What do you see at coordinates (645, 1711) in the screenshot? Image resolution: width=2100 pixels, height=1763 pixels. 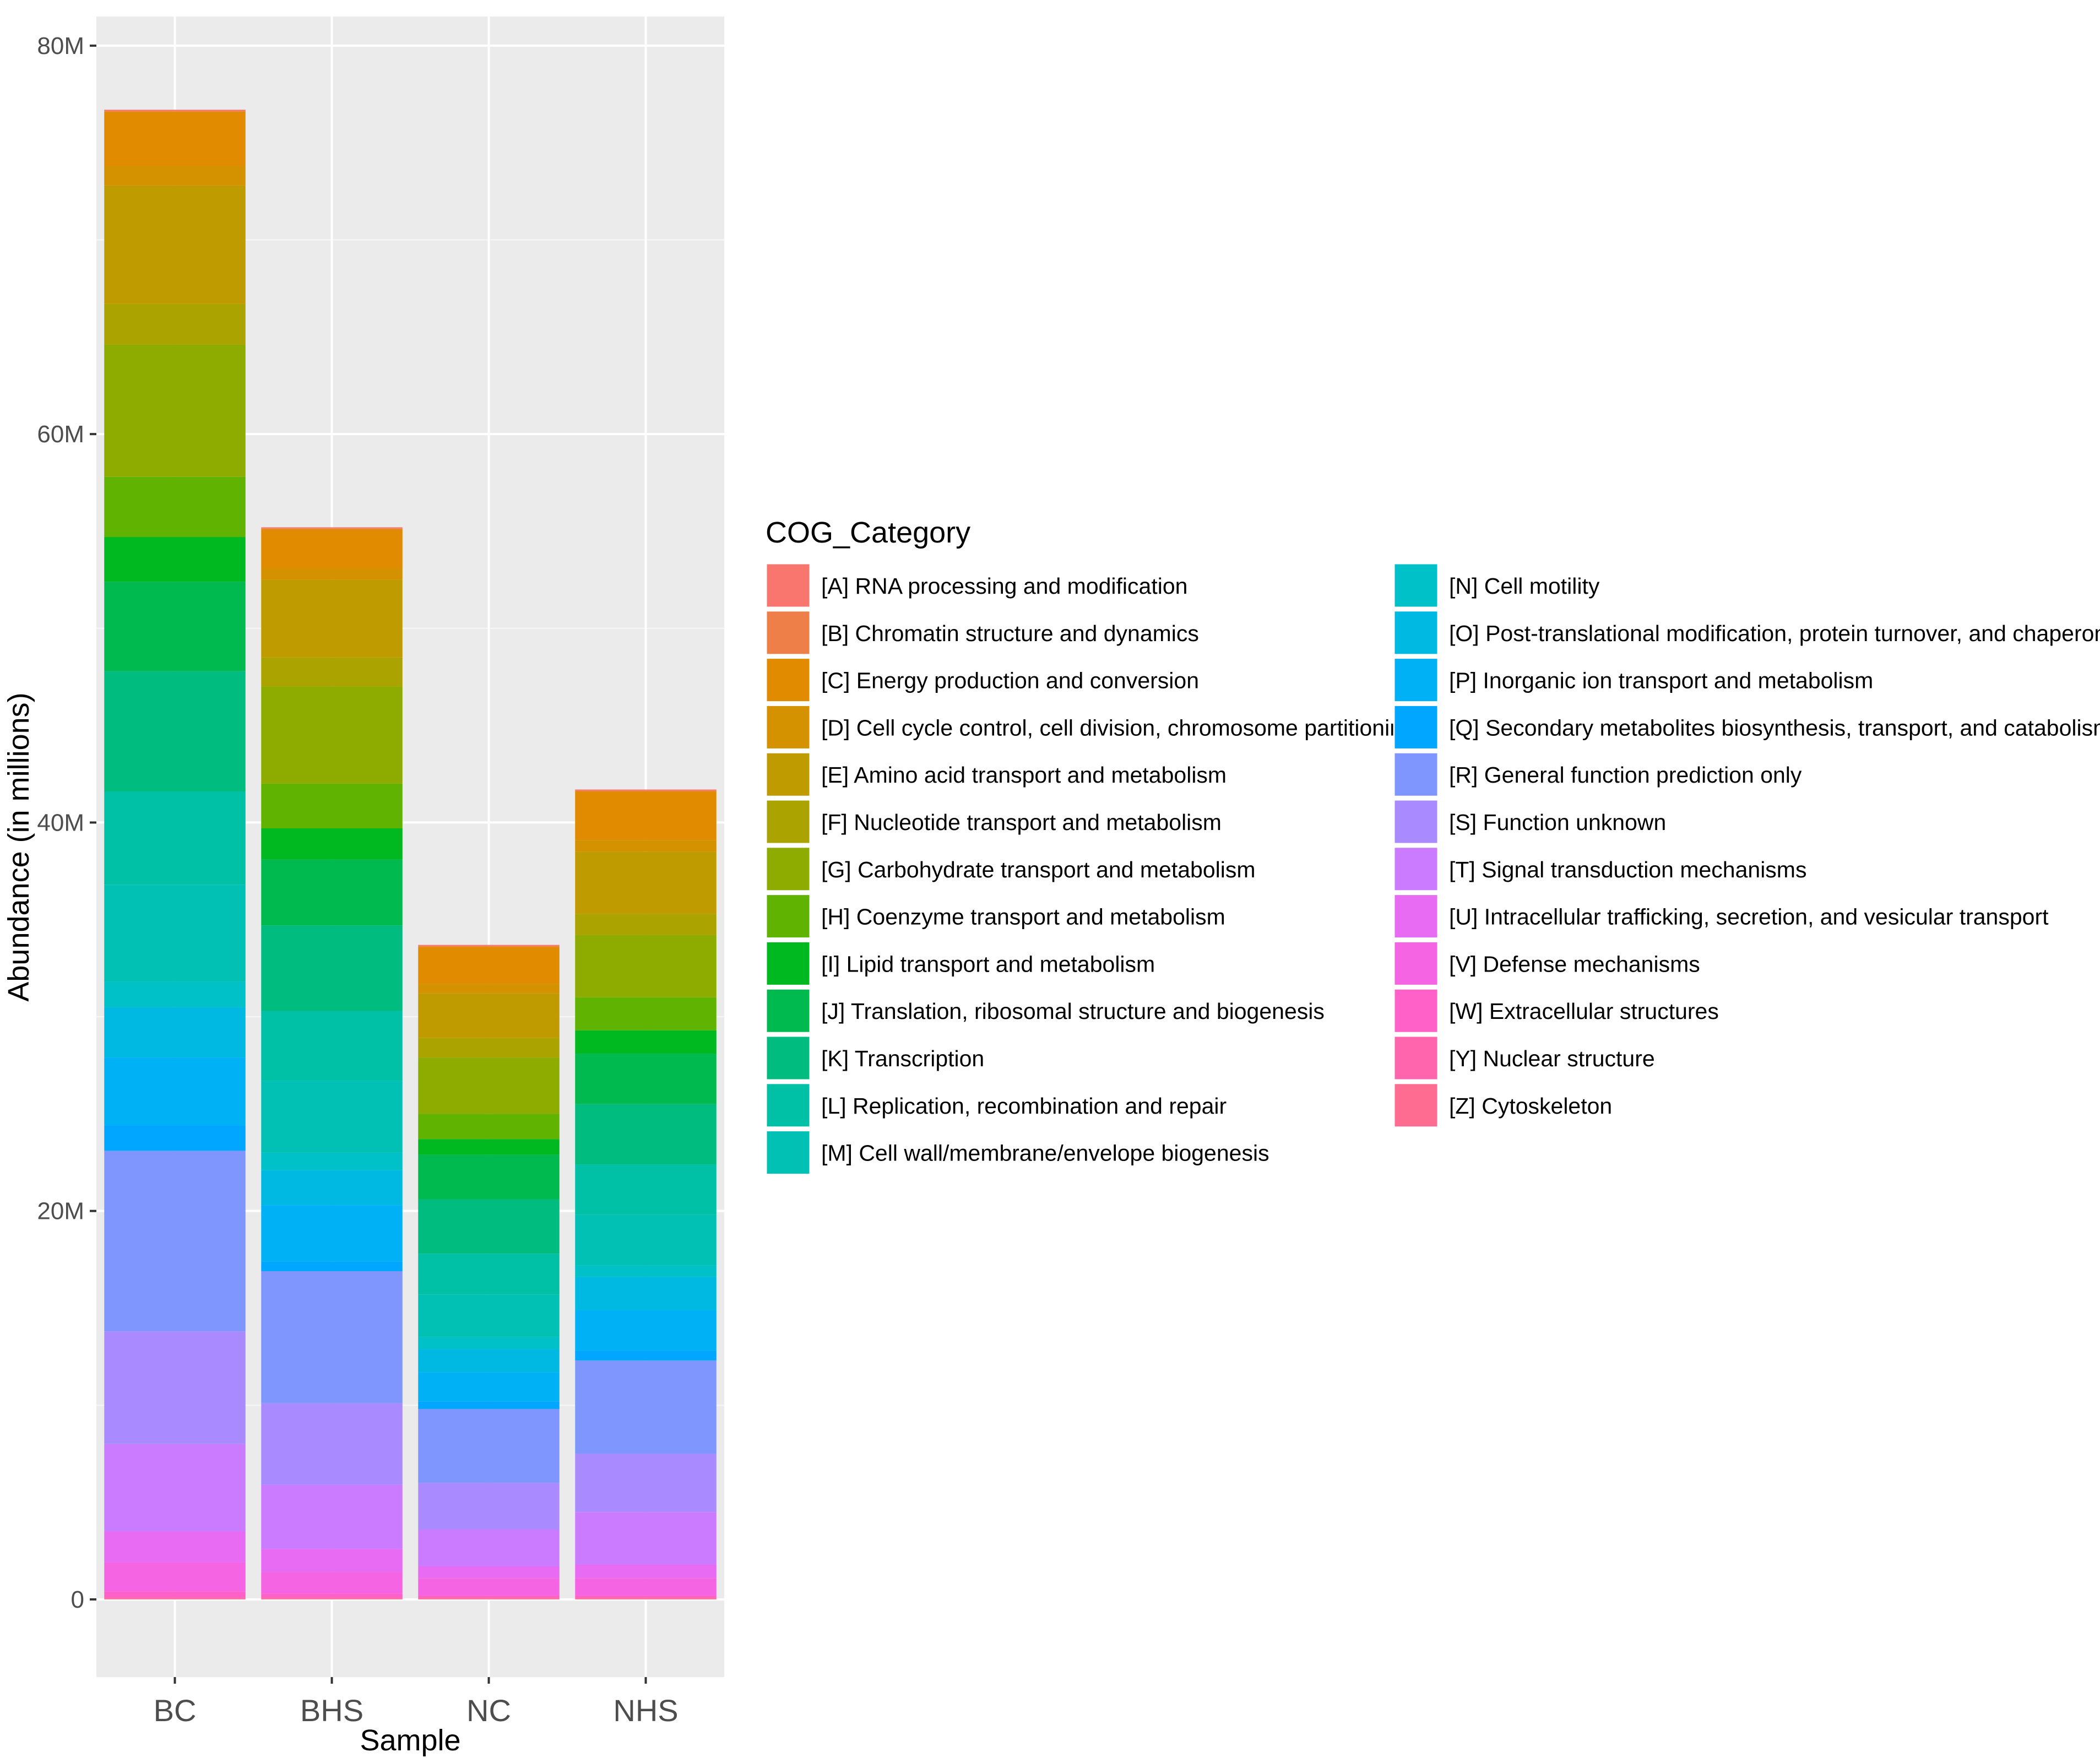 I see `x-tick-label: NHS` at bounding box center [645, 1711].